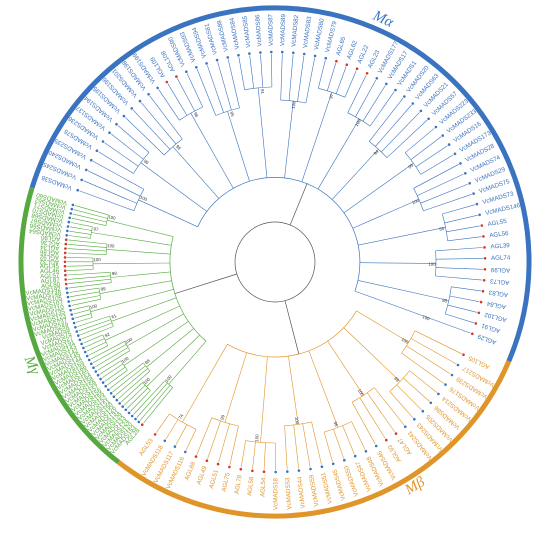  Describe the element at coordinates (246, 31) in the screenshot. I see `tip-label: VcMADS85` at that location.